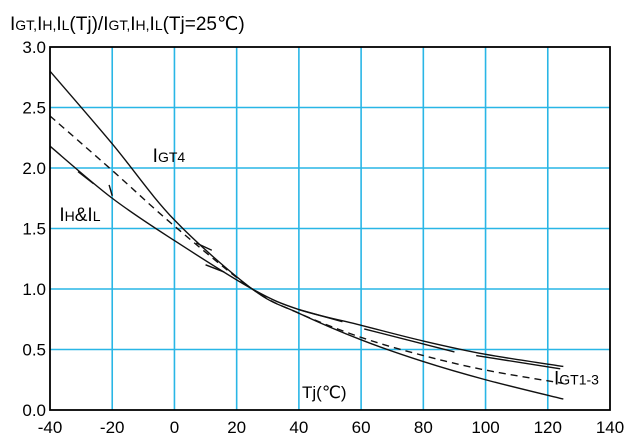 This screenshot has height=444, width=625. Describe the element at coordinates (324, 392) in the screenshot. I see `x-axis-label: Tj(℃)` at that location.